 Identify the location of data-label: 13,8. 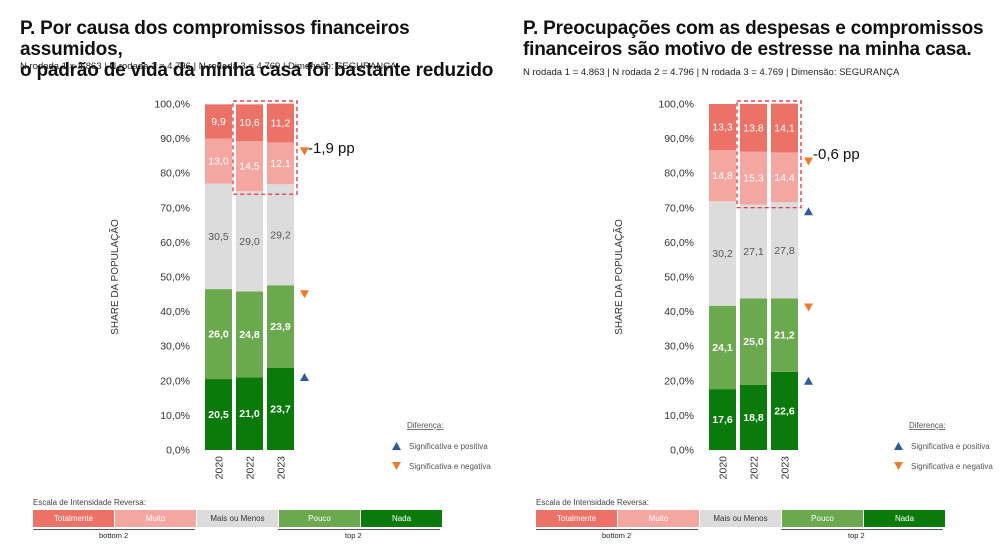
(753, 128).